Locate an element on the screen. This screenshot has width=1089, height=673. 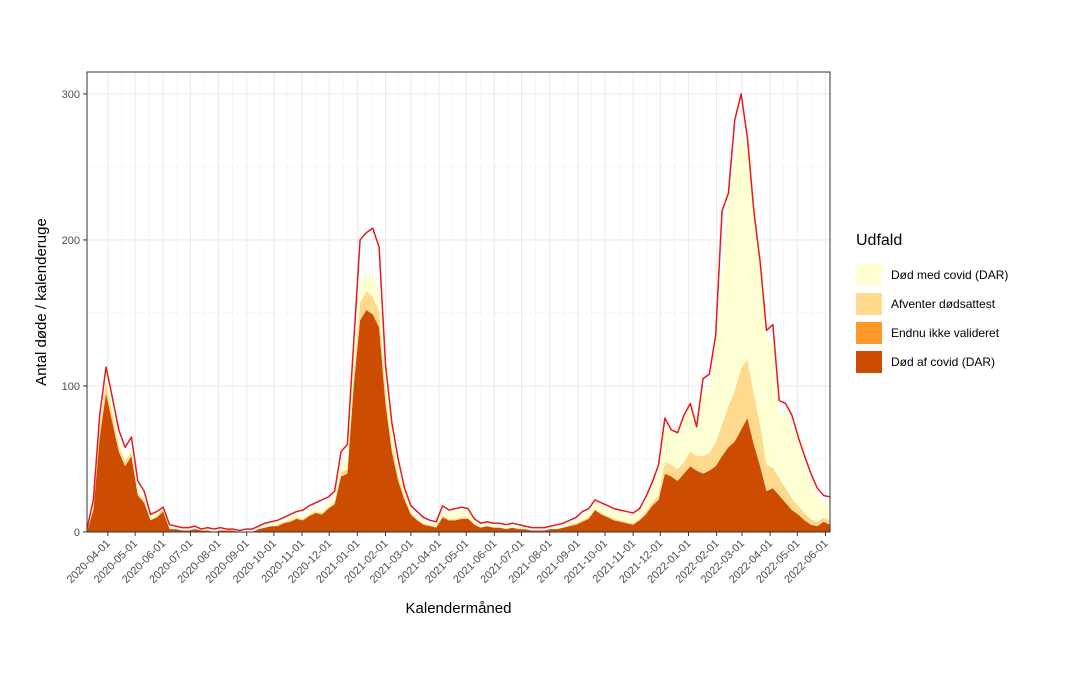
legend-label: Død af covid (DAR) is located at coordinates (943, 361).